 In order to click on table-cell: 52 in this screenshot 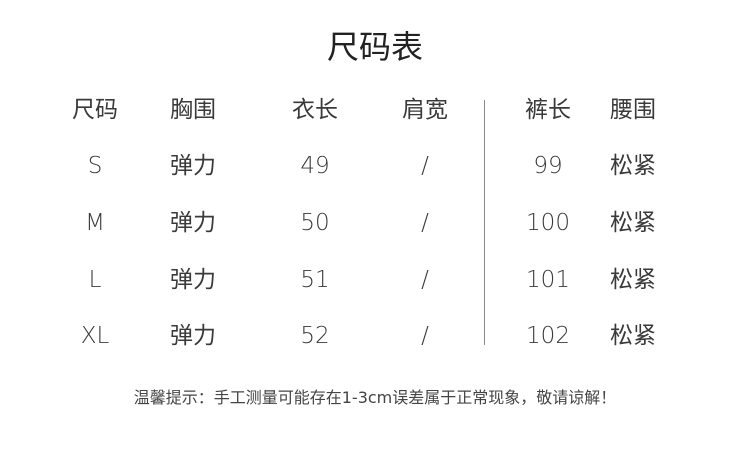, I will do `click(315, 336)`.